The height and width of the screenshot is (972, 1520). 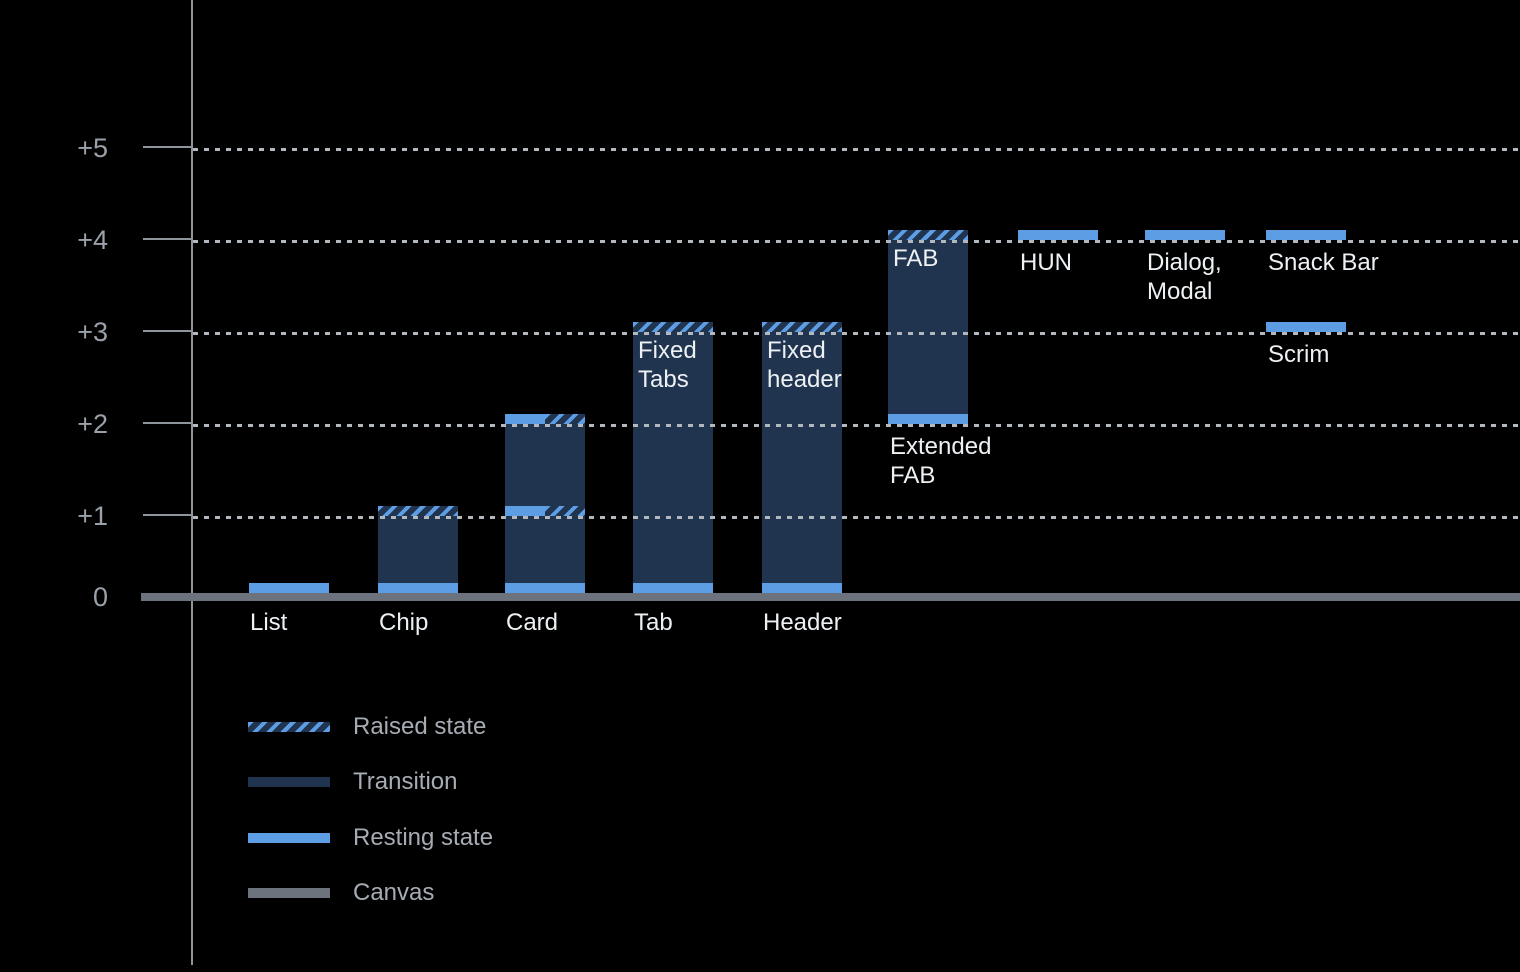 What do you see at coordinates (1185, 235) in the screenshot?
I see `dialog-modal-resting-band` at bounding box center [1185, 235].